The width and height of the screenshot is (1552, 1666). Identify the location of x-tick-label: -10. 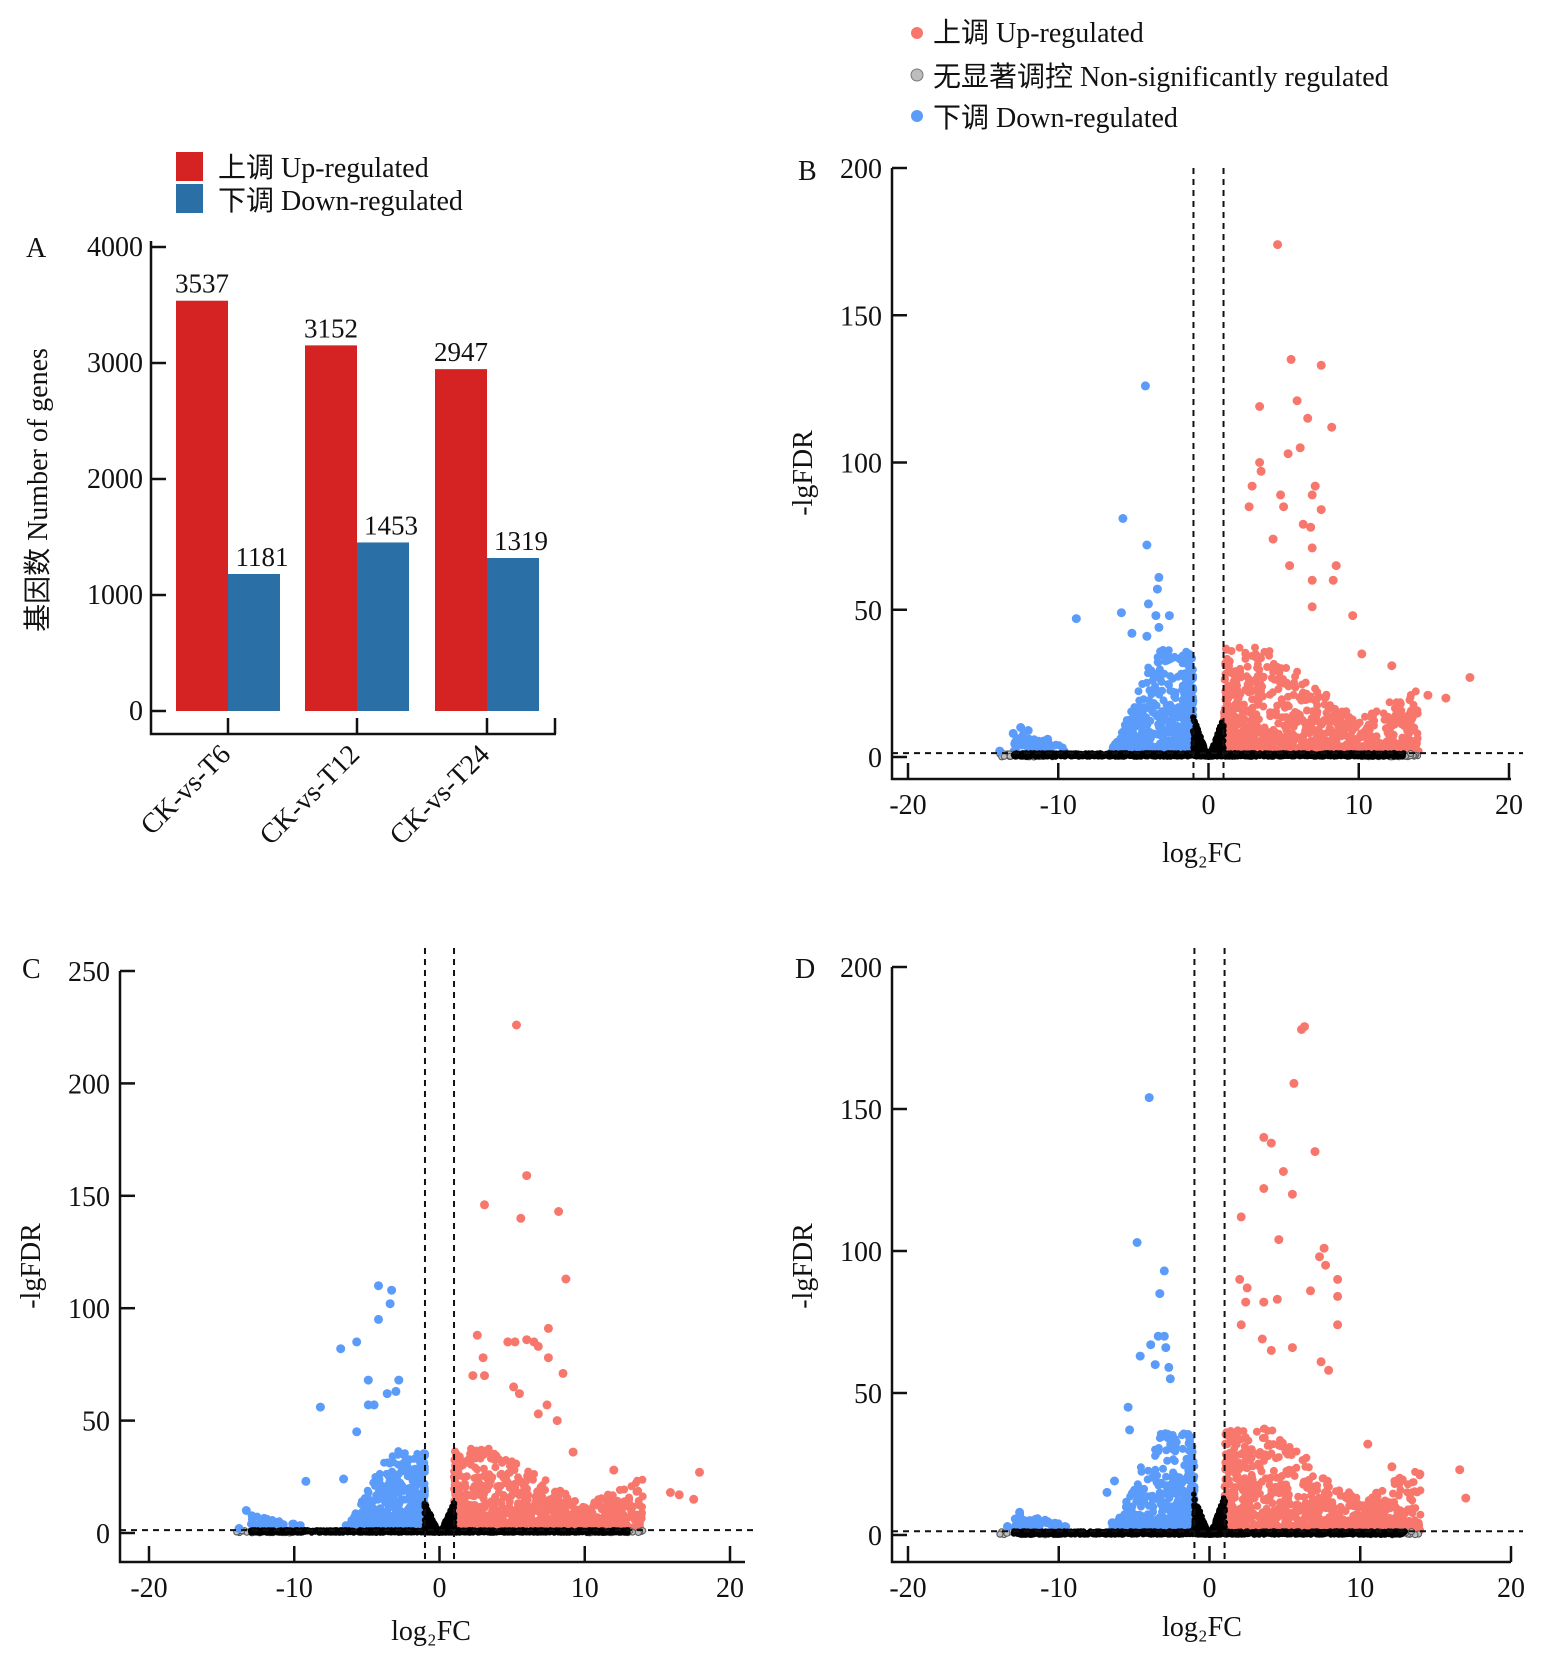
(1058, 805).